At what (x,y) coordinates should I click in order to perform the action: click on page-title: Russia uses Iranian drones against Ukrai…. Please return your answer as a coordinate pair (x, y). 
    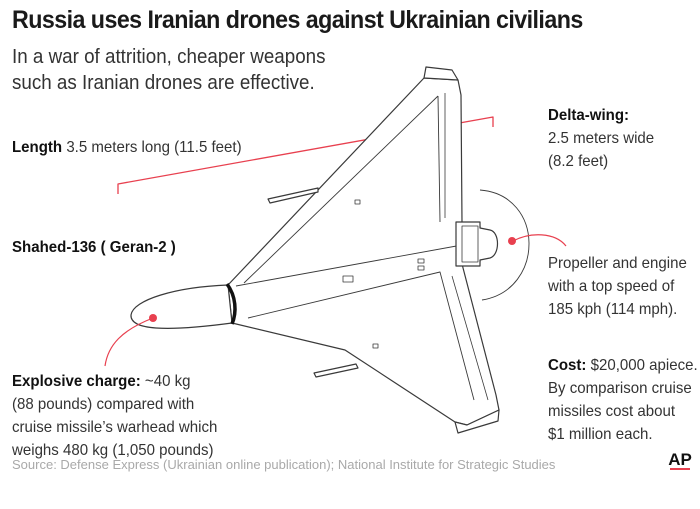
    Looking at the image, I should click on (297, 20).